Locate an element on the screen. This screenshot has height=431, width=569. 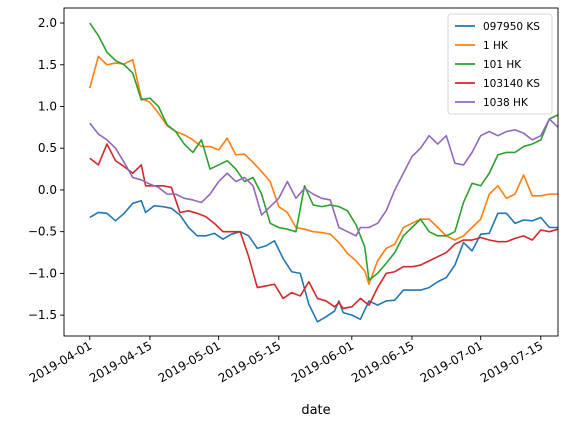
y-tick-label-6: 1.5 is located at coordinates (47, 65).